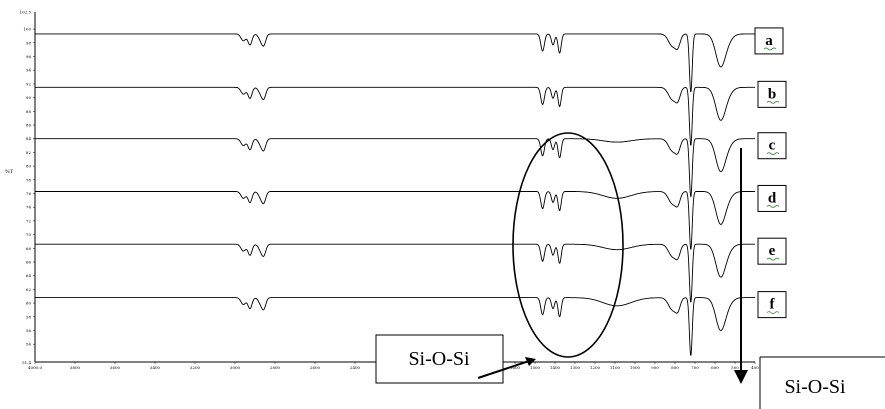  Describe the element at coordinates (773, 313) in the screenshot. I see `spellcheck-underline-f` at that location.